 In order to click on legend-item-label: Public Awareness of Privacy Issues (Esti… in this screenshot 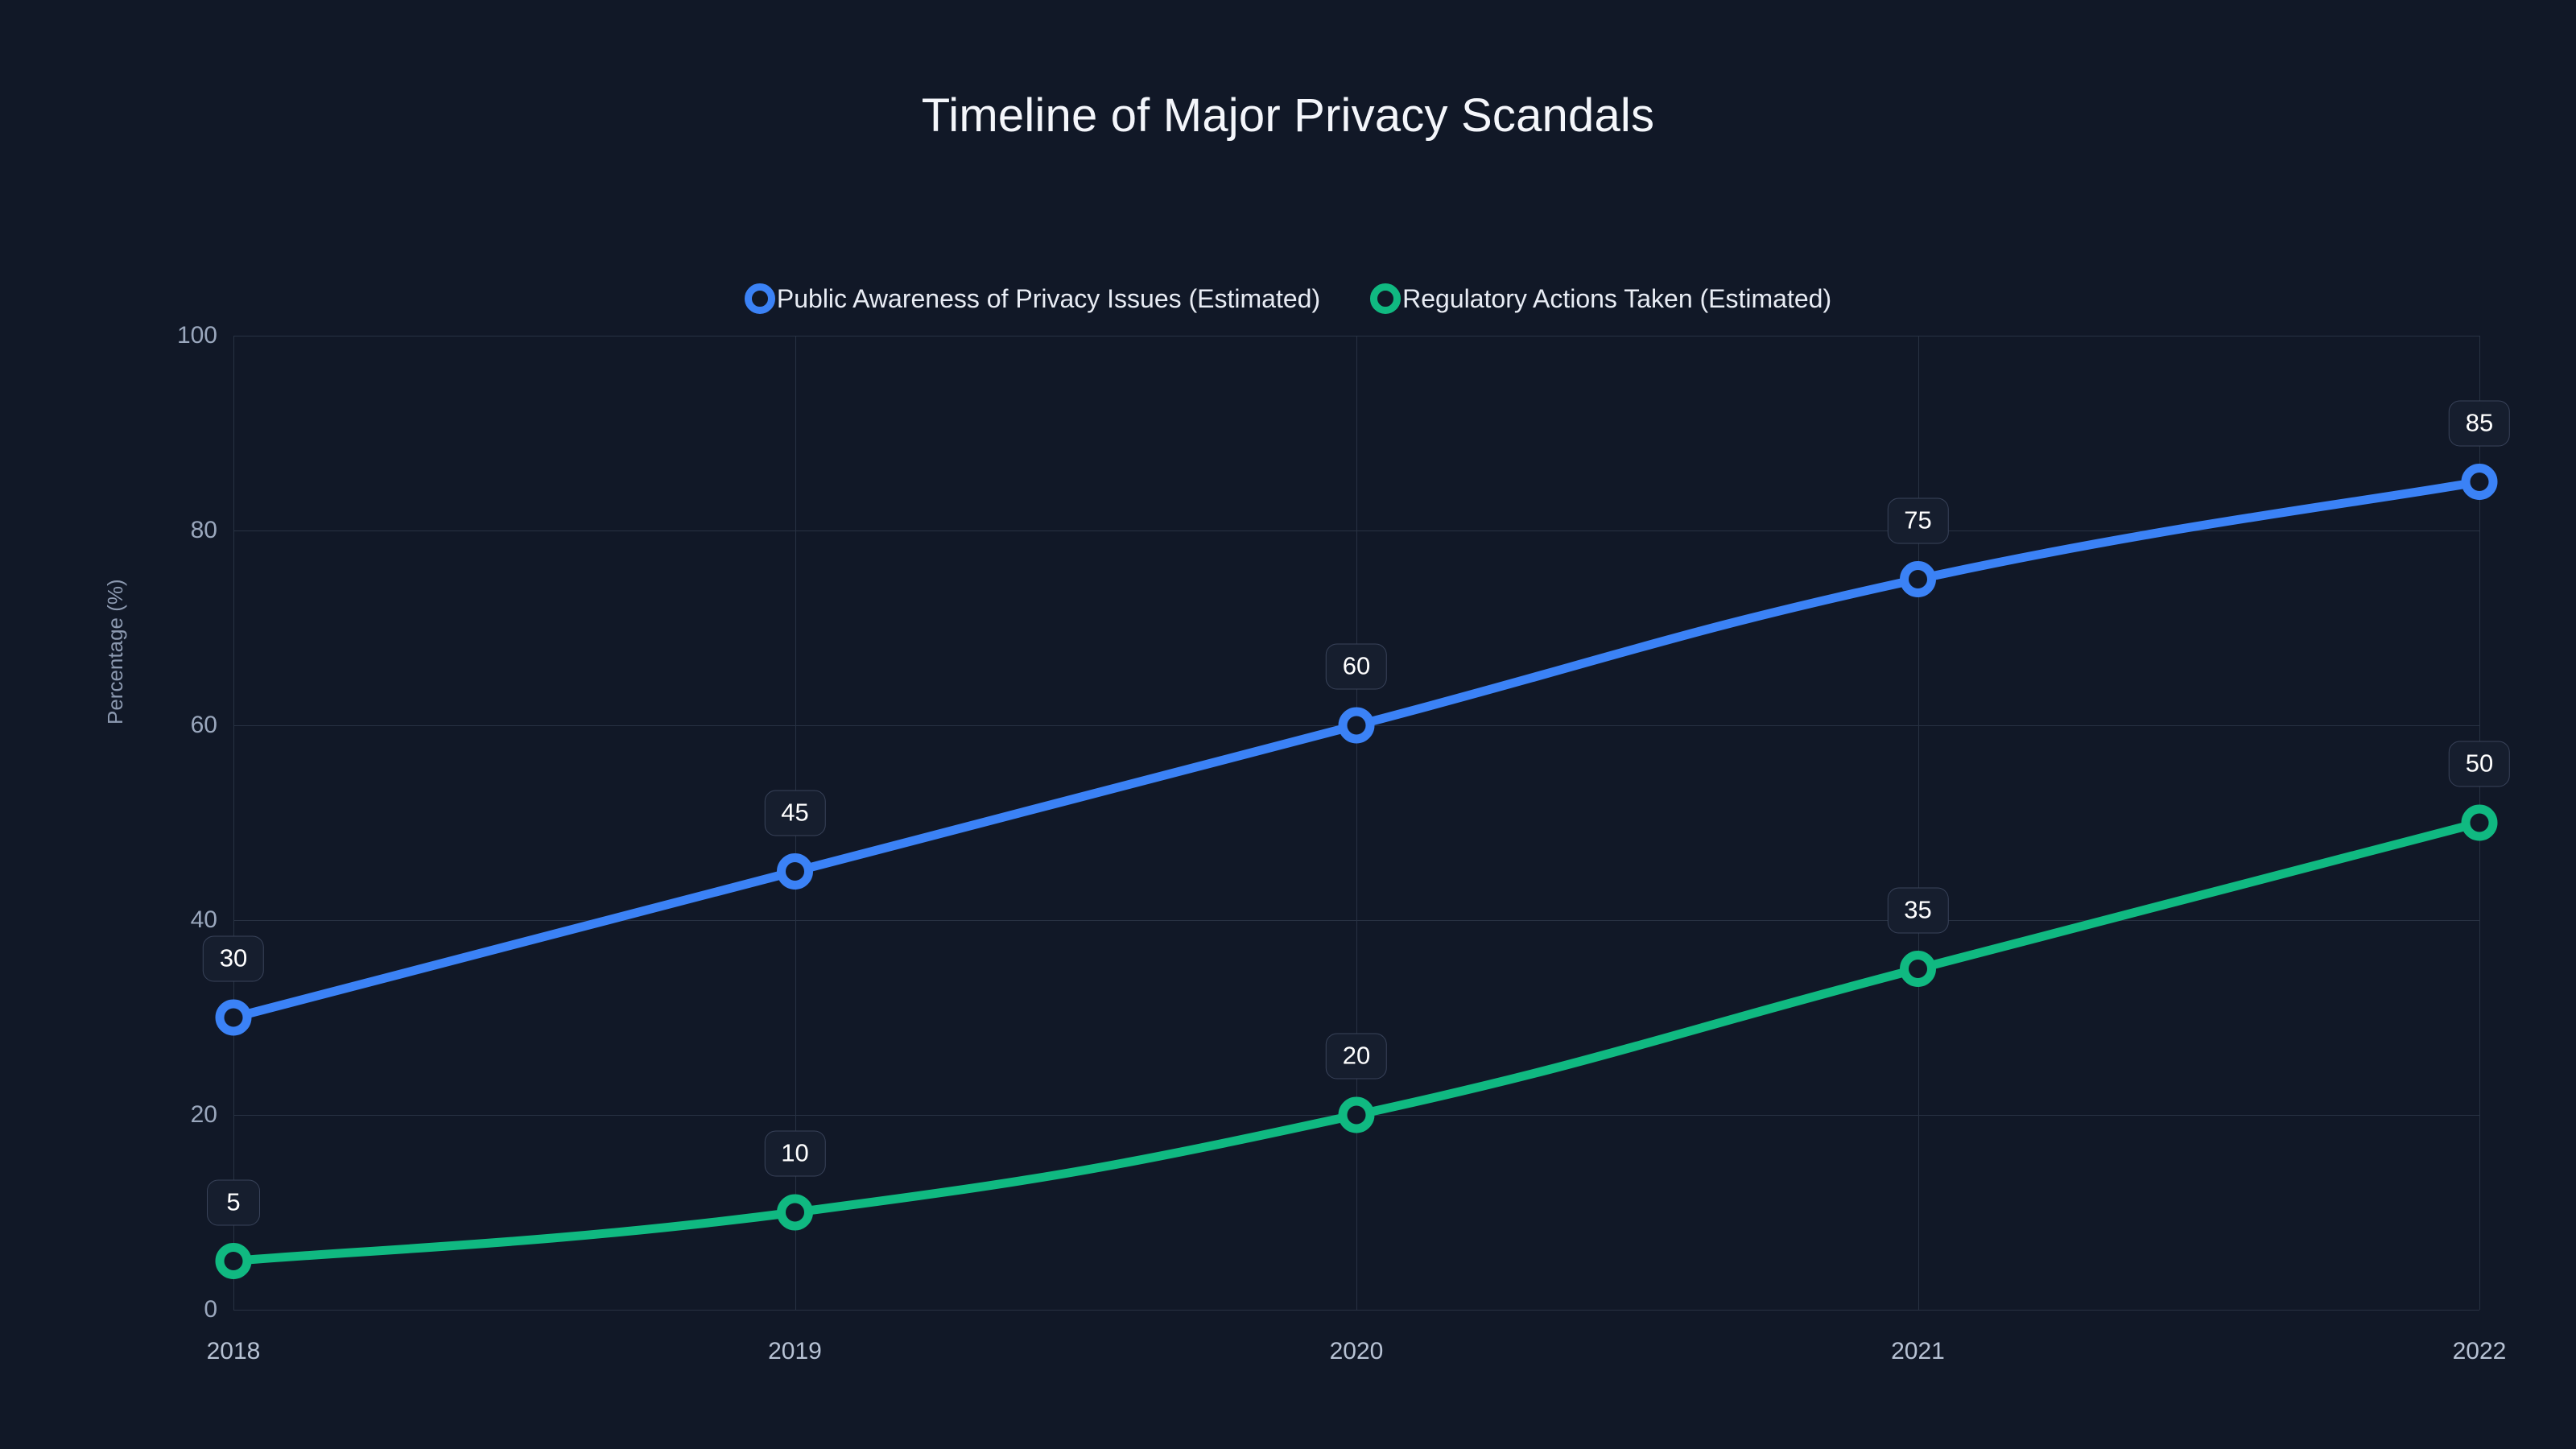, I will do `click(1048, 298)`.